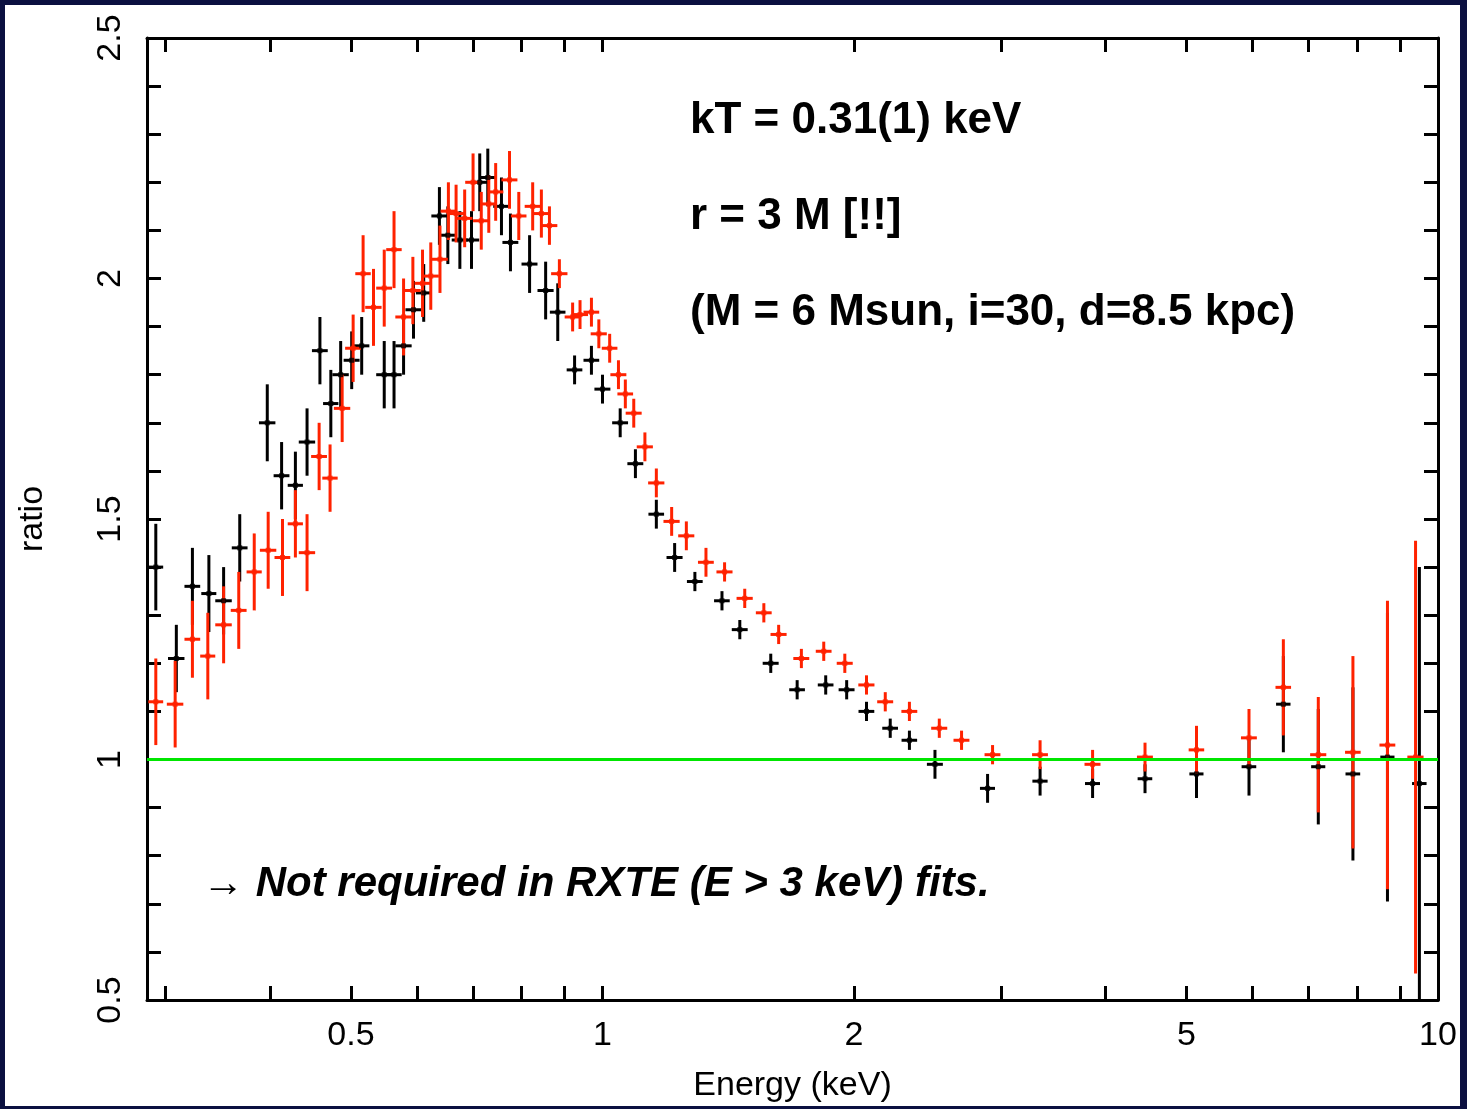  Describe the element at coordinates (602, 1033) in the screenshot. I see `x-tick-label: 1` at that location.